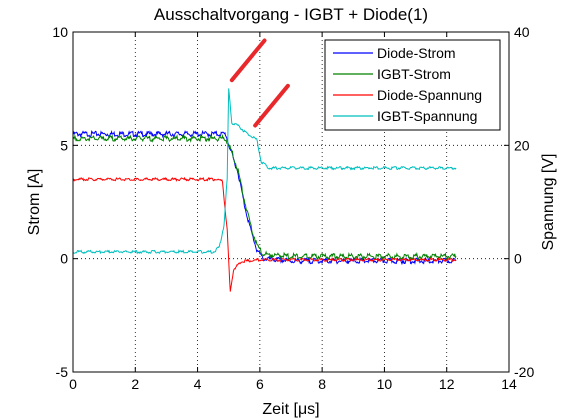  I want to click on legend-box, so click(412, 85).